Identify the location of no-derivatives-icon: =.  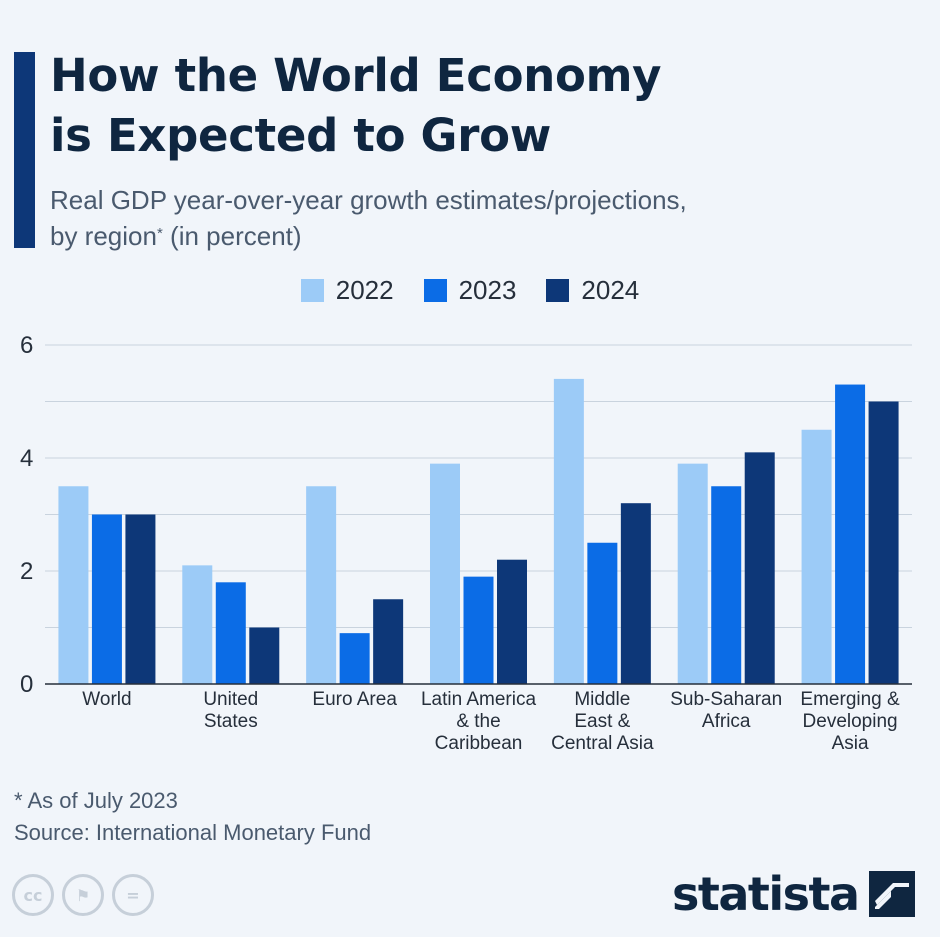
(133, 895).